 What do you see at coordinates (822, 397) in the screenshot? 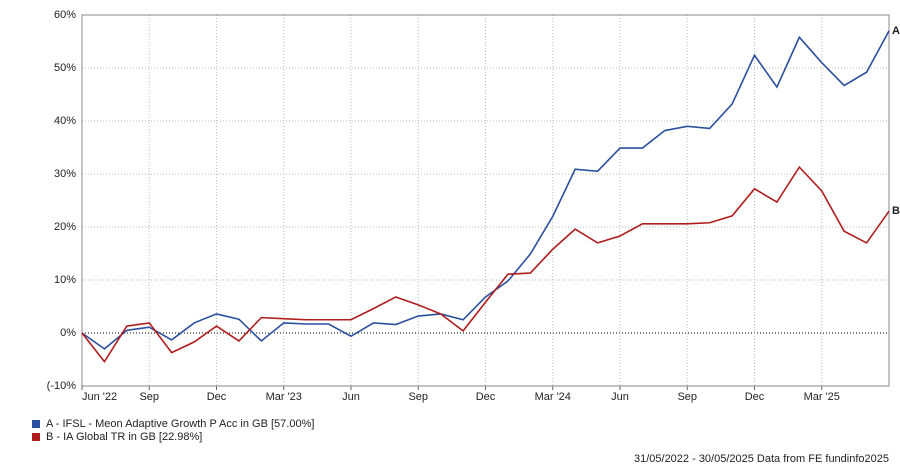
I see `x-tick-label: Mar '25` at bounding box center [822, 397].